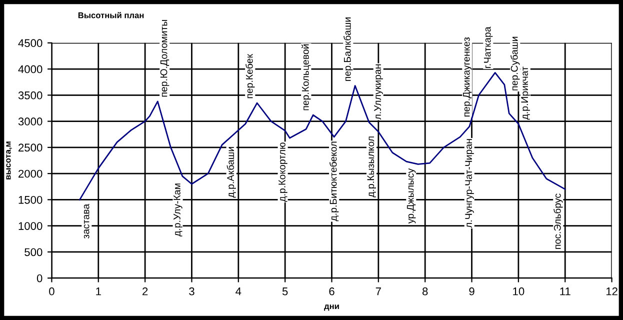 This screenshot has height=320, width=623. I want to click on annotation: застава, so click(87, 221).